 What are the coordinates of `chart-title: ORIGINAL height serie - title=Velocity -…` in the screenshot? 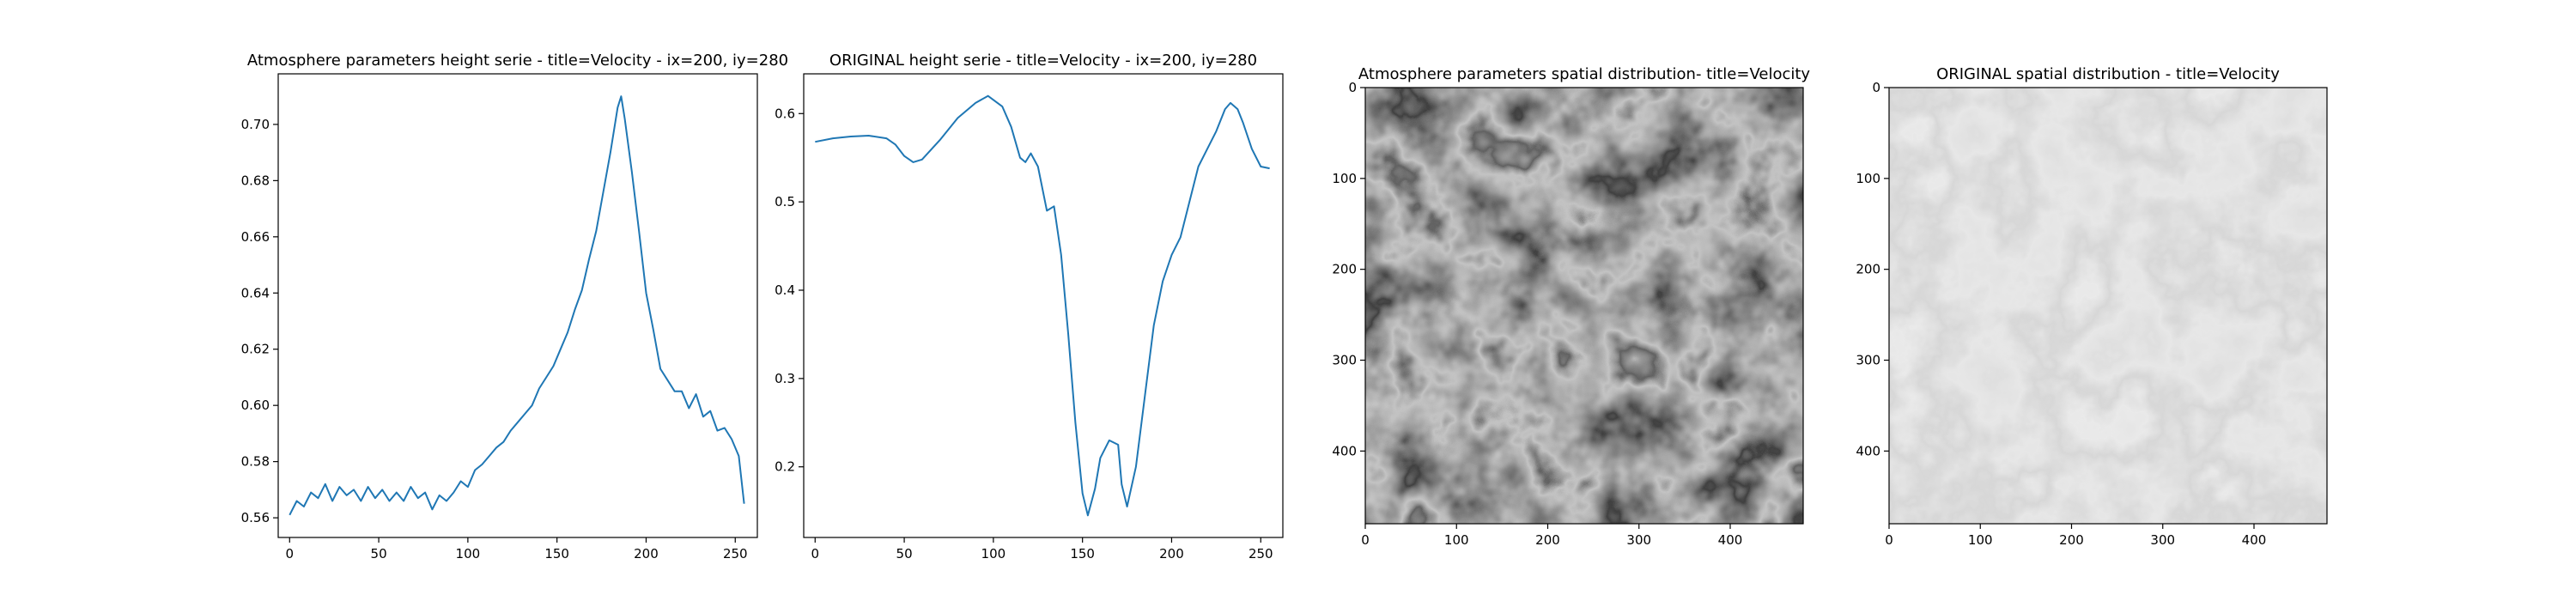 It's located at (1043, 61).